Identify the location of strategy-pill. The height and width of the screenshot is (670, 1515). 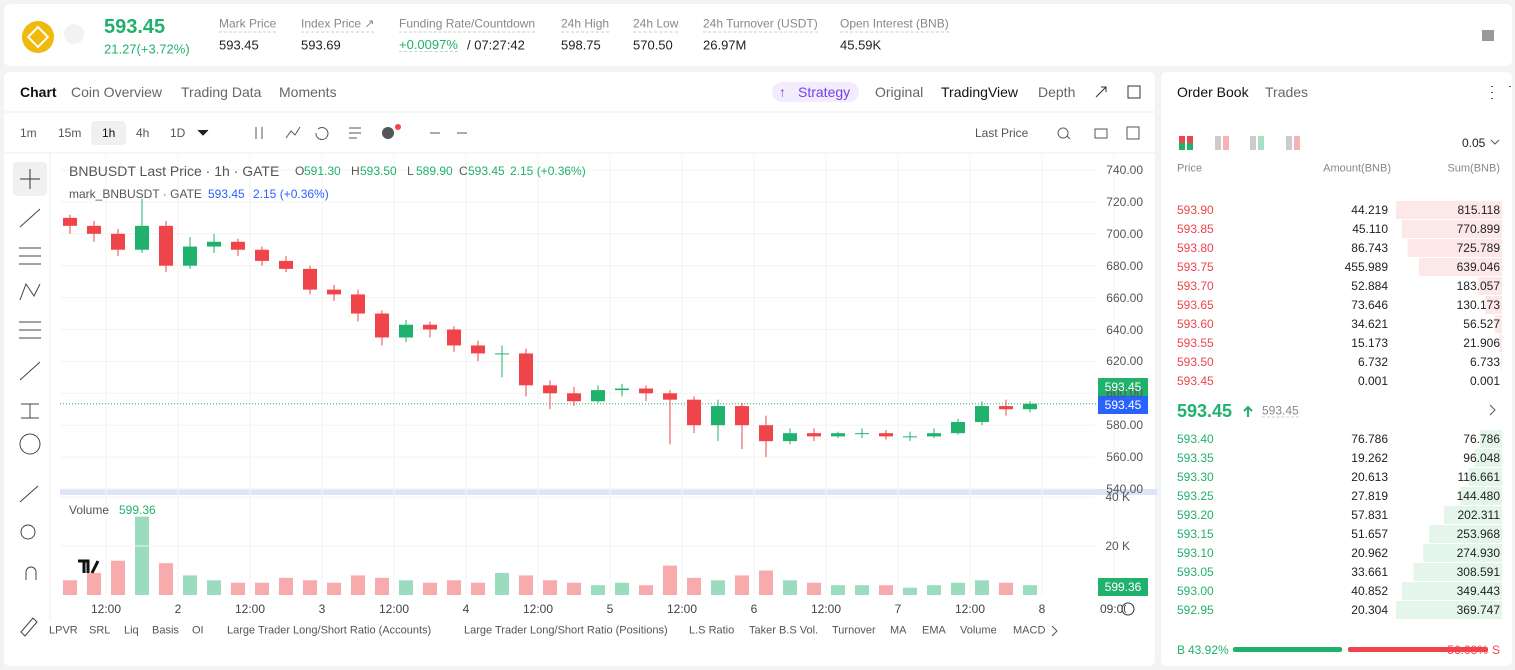
(815, 92).